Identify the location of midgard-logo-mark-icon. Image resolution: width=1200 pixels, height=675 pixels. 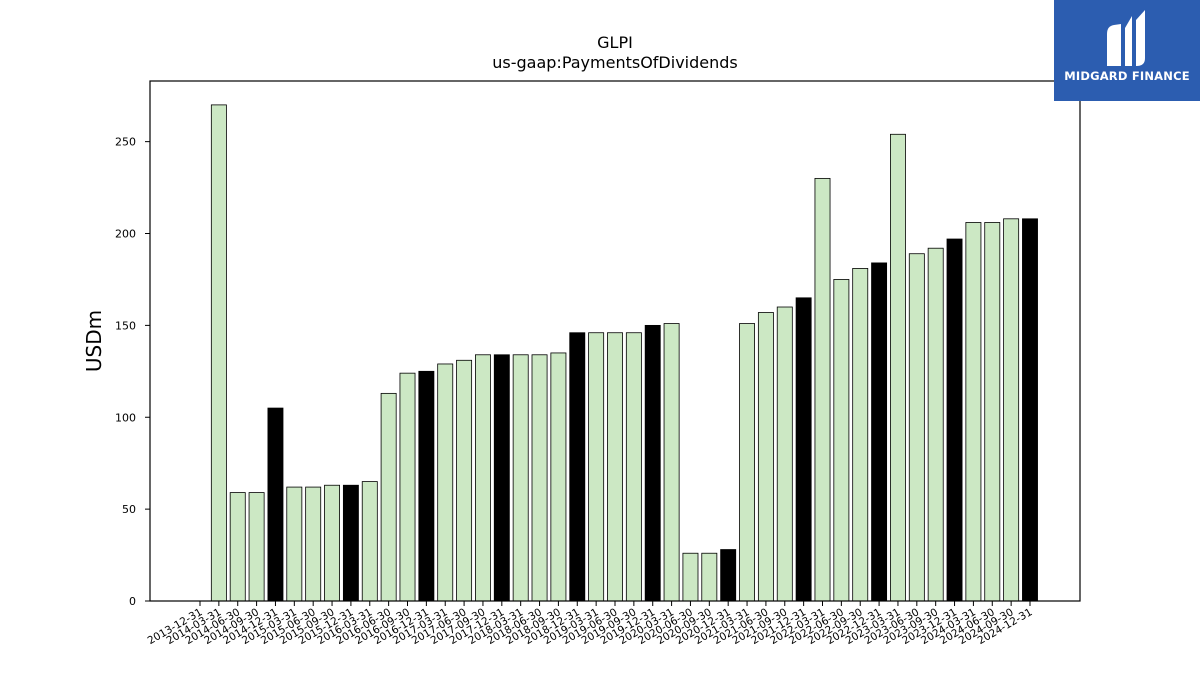
(1126, 38).